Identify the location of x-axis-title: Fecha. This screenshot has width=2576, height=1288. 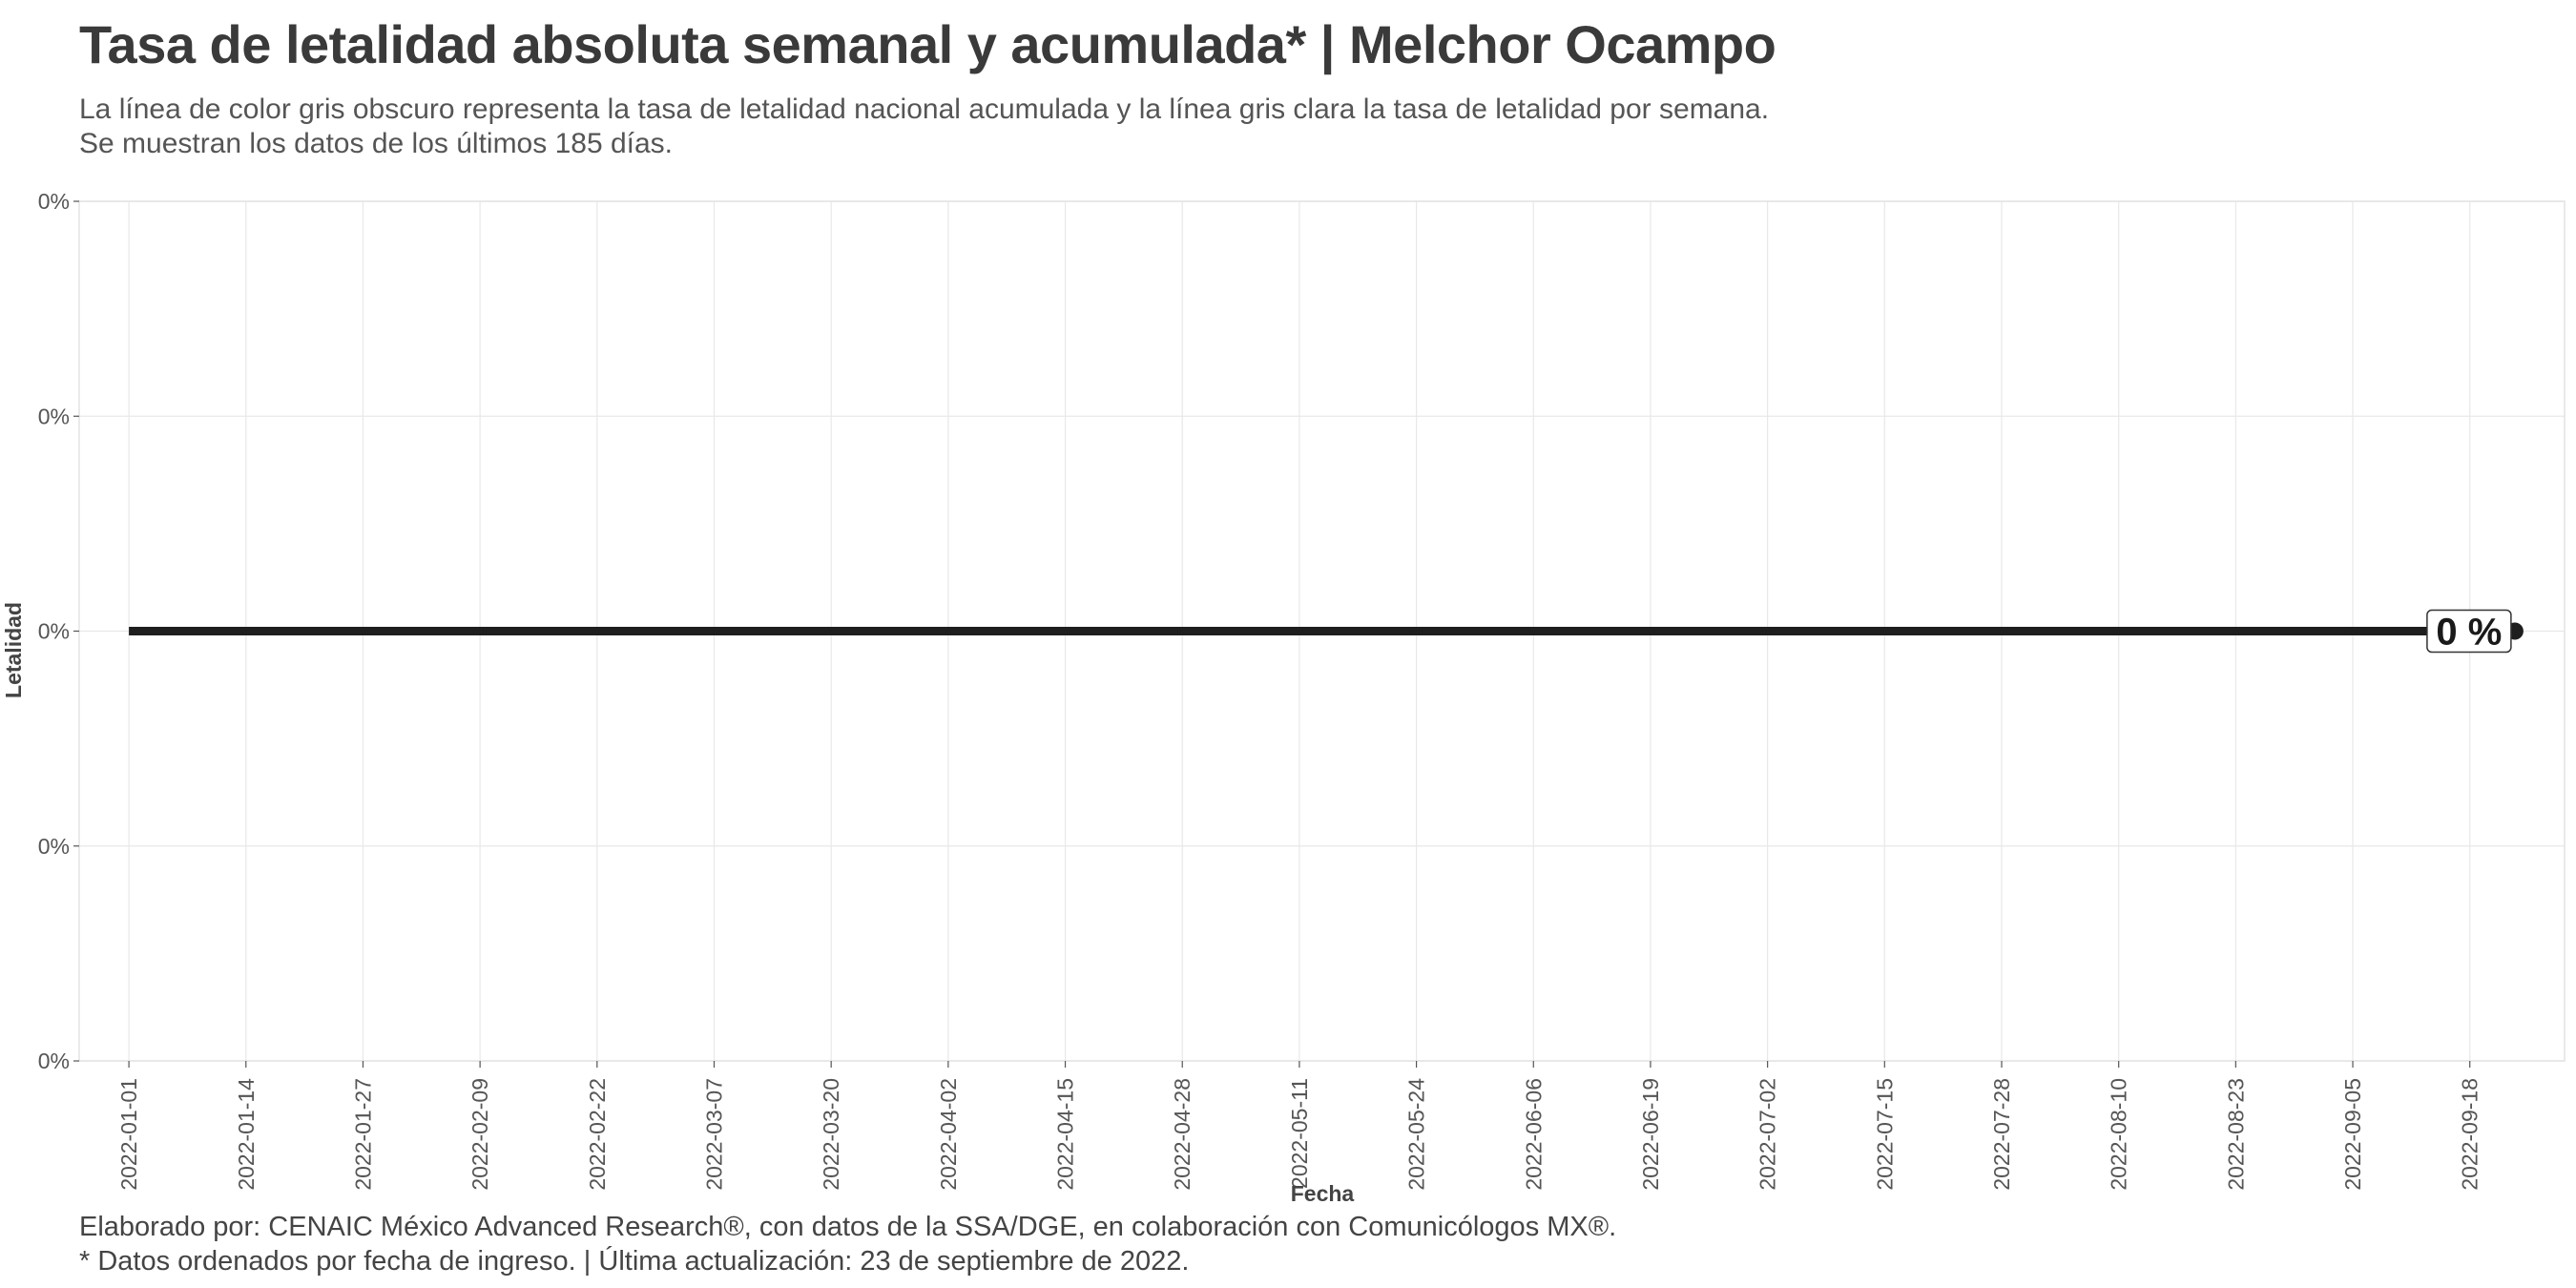
(1323, 1193).